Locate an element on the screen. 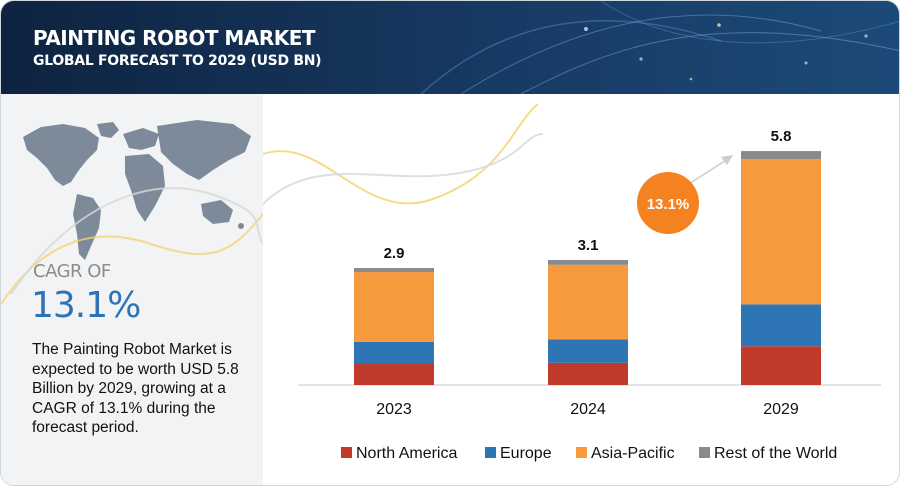 This screenshot has height=486, width=900. bar-europe-2024 is located at coordinates (588, 351).